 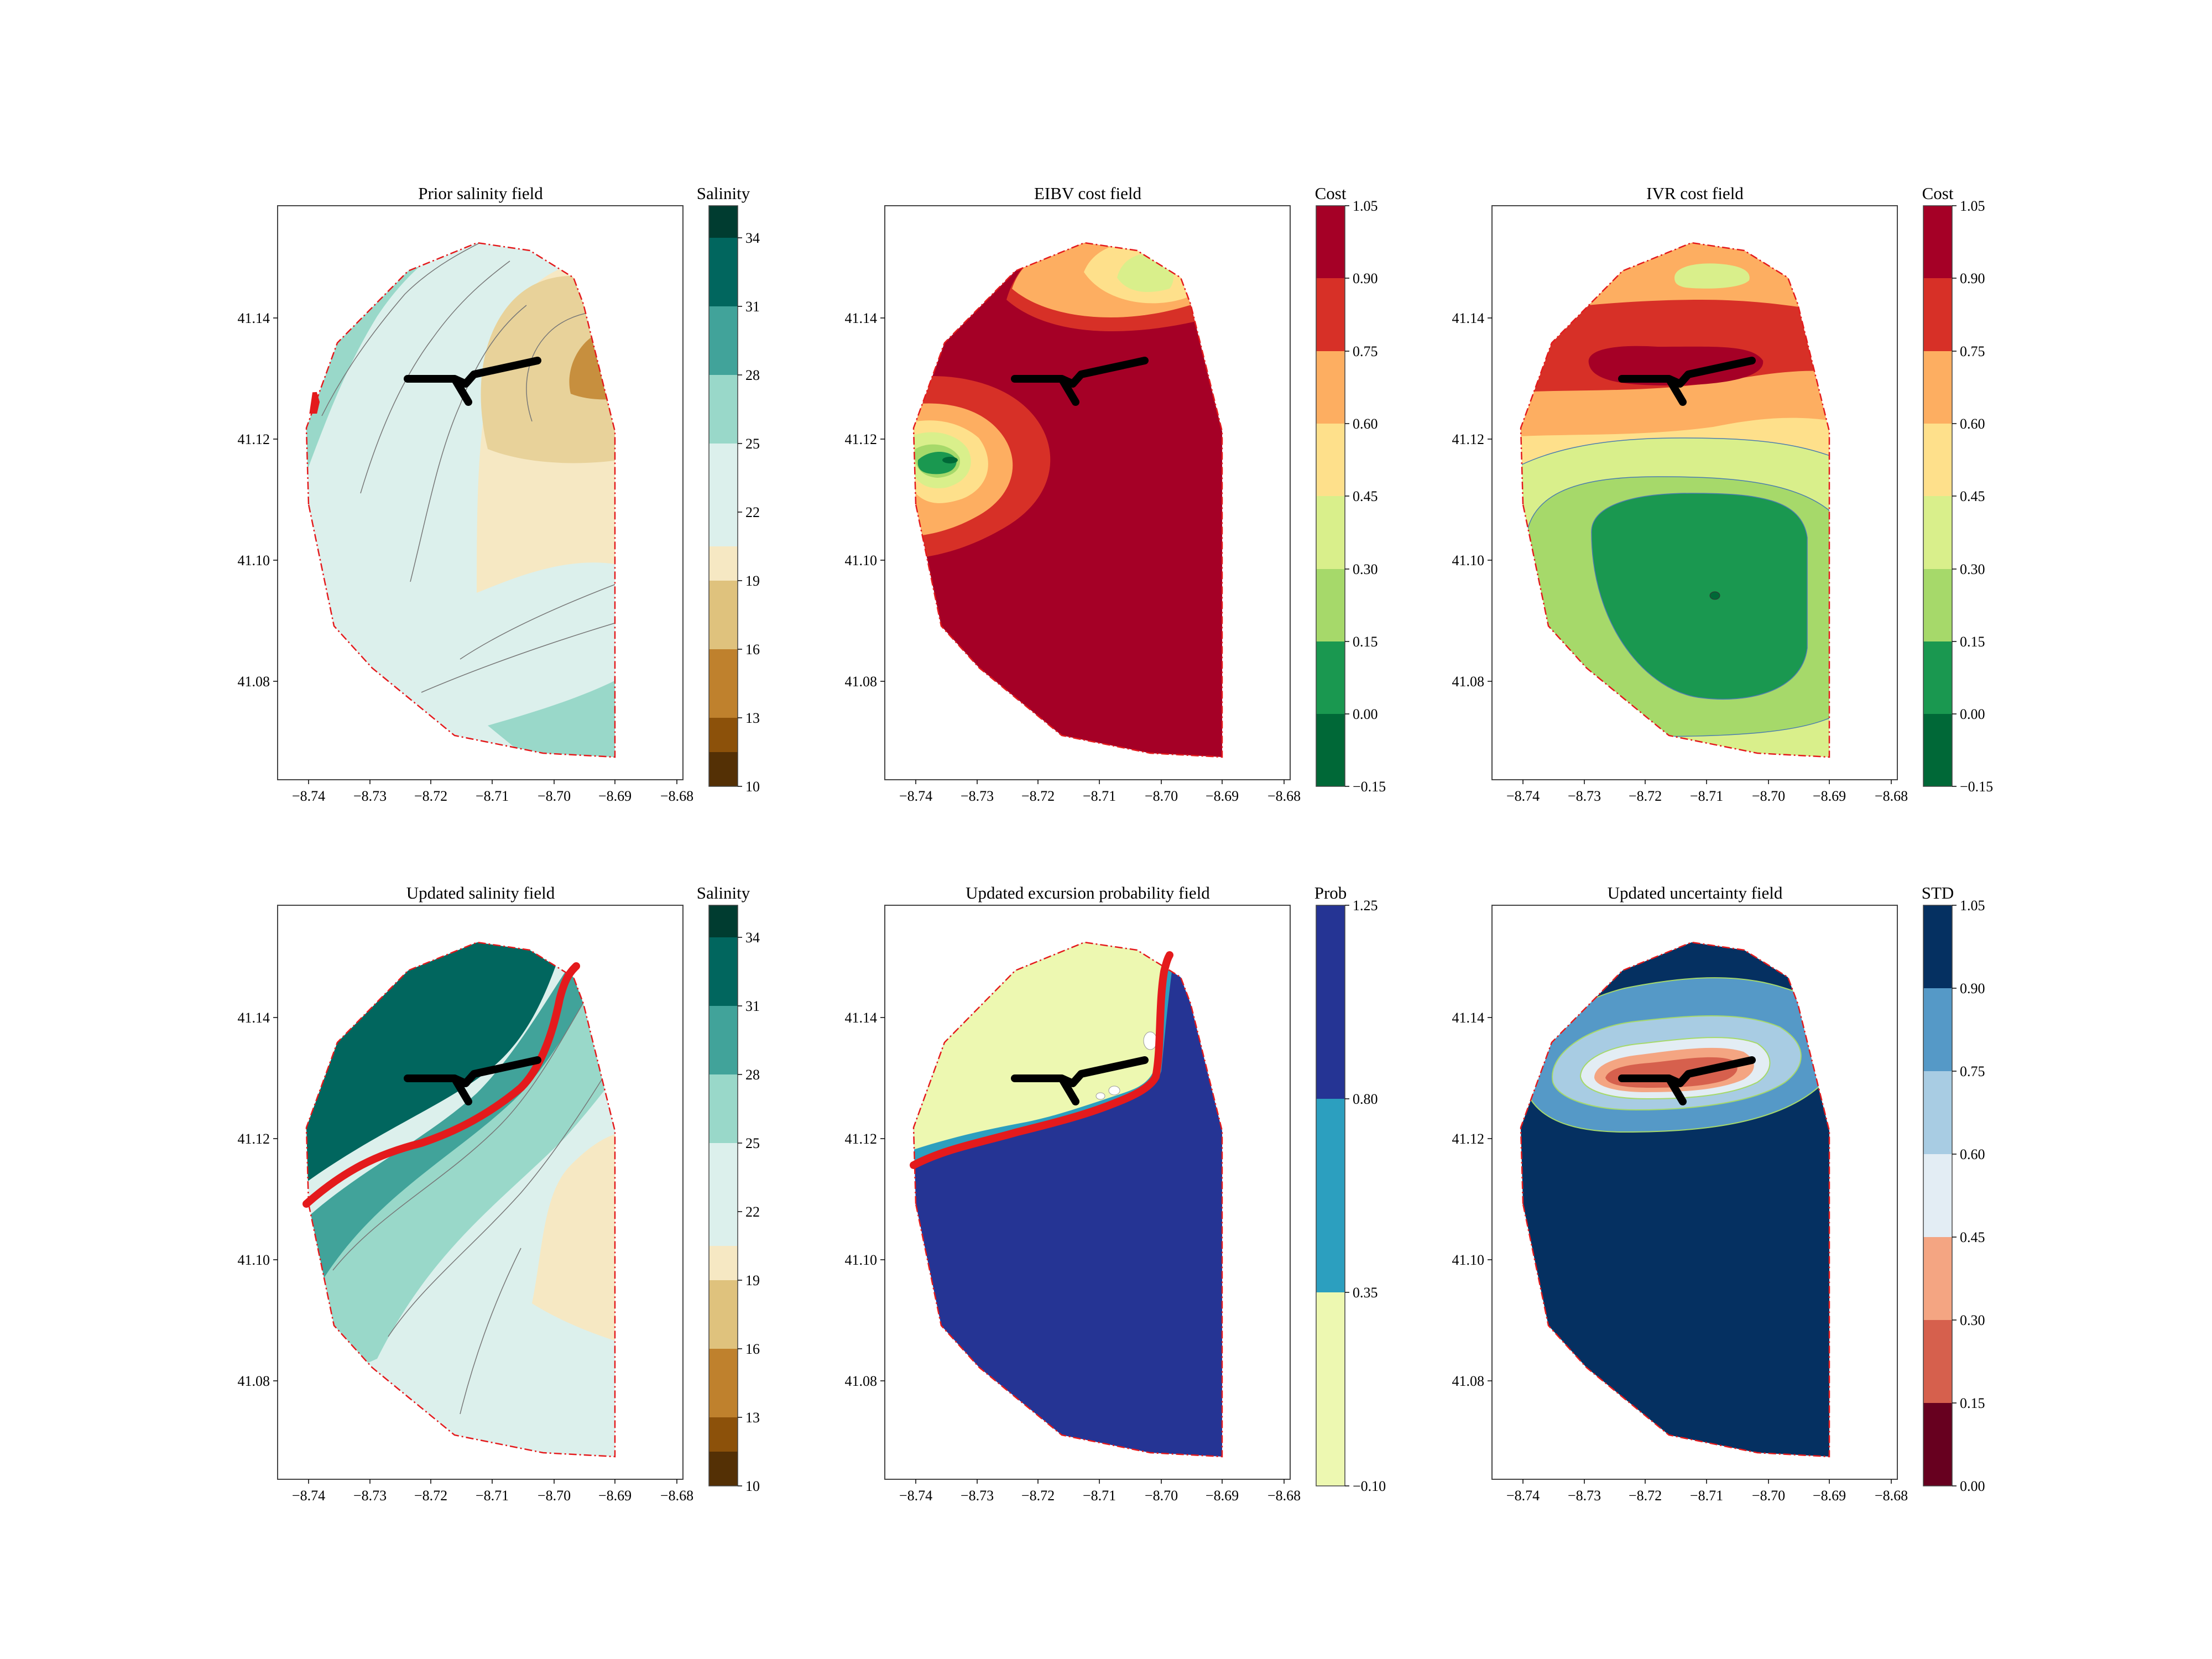 What do you see at coordinates (752, 787) in the screenshot?
I see `svg-text: 10` at bounding box center [752, 787].